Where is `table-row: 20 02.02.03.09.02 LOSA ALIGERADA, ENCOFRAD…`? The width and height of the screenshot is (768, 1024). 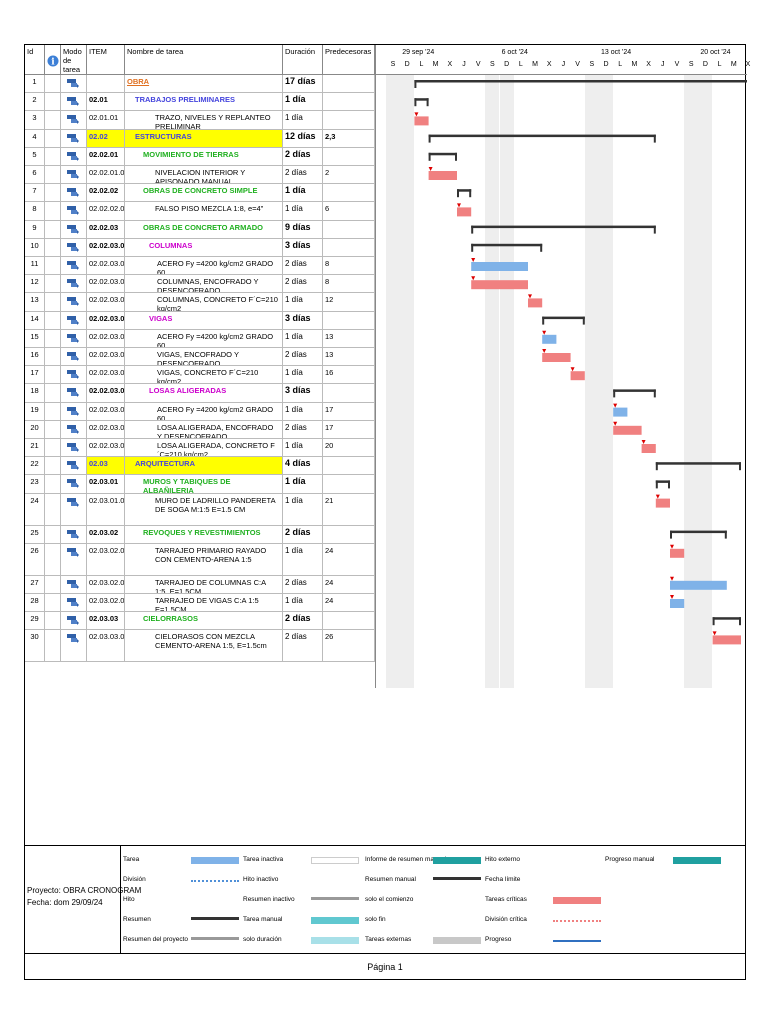 table-row: 20 02.02.03.09.02 LOSA ALIGERADA, ENCOFRAD… is located at coordinates (200, 429).